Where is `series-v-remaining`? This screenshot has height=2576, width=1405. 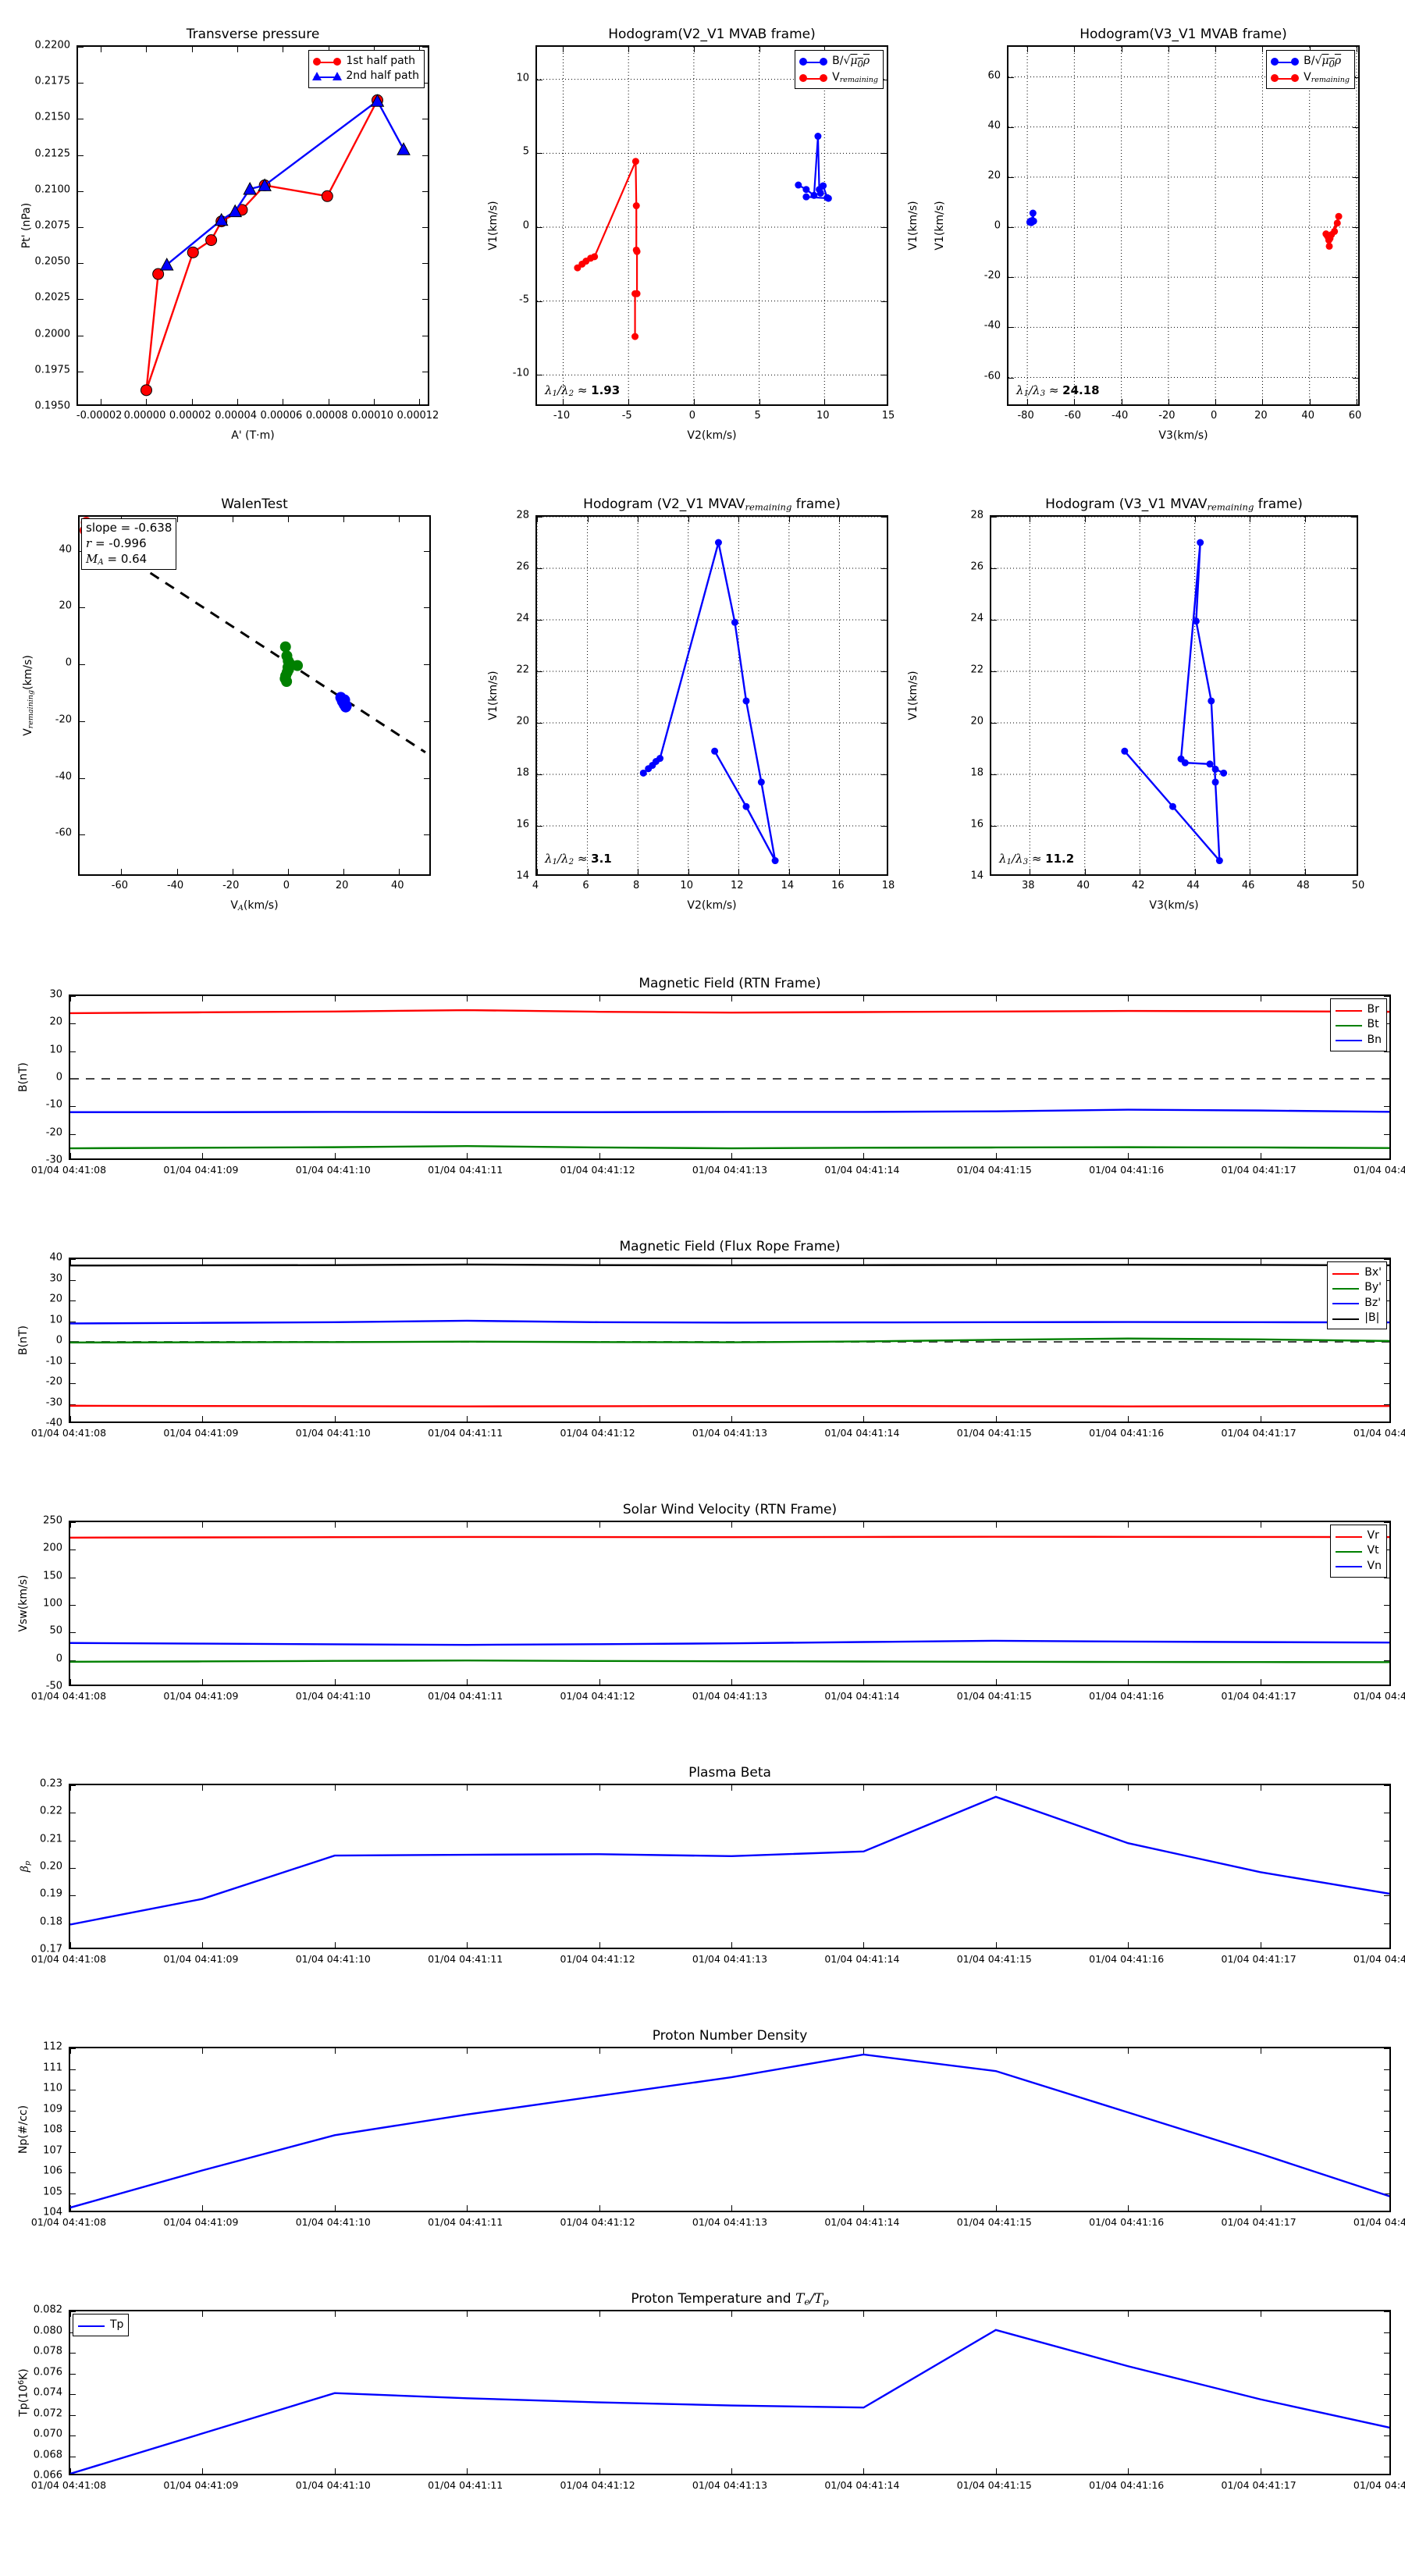 series-v-remaining is located at coordinates (608, 249).